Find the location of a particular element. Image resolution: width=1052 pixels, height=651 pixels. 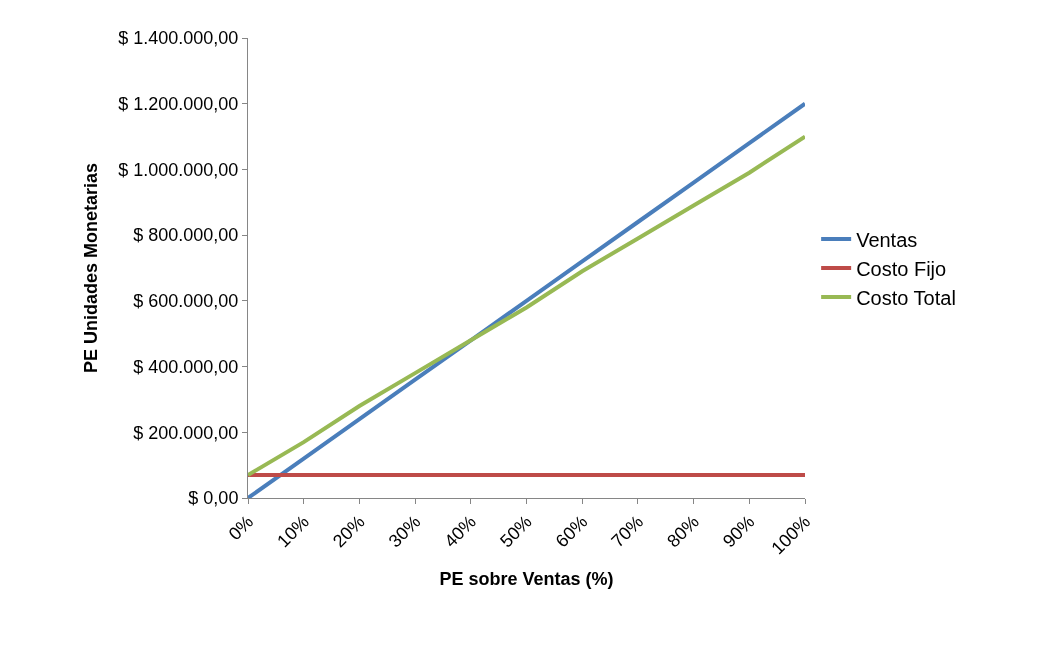

x-tick-label: 80% is located at coordinates (683, 531).